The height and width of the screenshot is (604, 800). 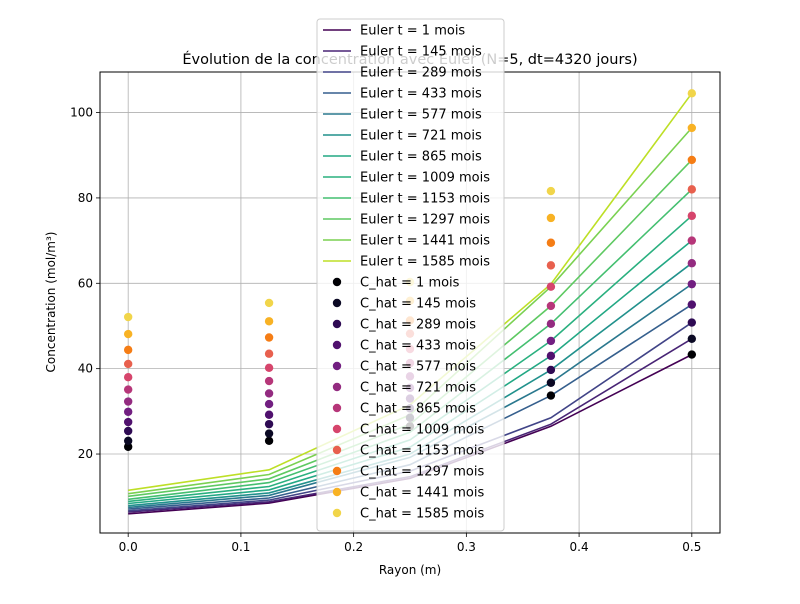 What do you see at coordinates (418, 304) in the screenshot?
I see `legend-entry-label: C_hat = 145 mois` at bounding box center [418, 304].